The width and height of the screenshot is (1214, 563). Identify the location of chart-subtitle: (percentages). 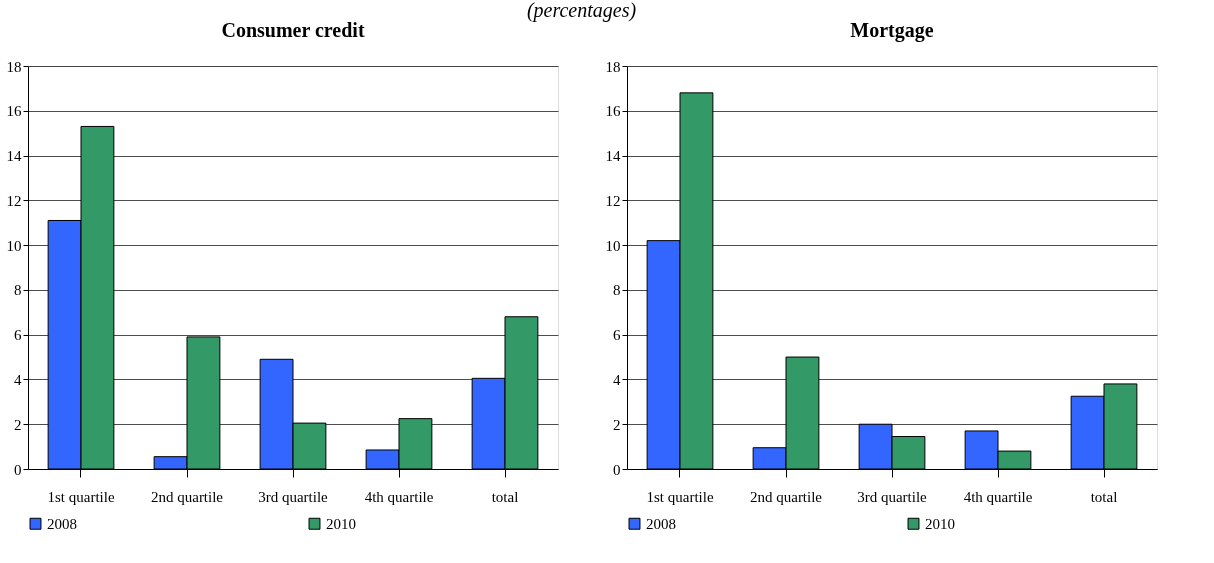
(581, 11).